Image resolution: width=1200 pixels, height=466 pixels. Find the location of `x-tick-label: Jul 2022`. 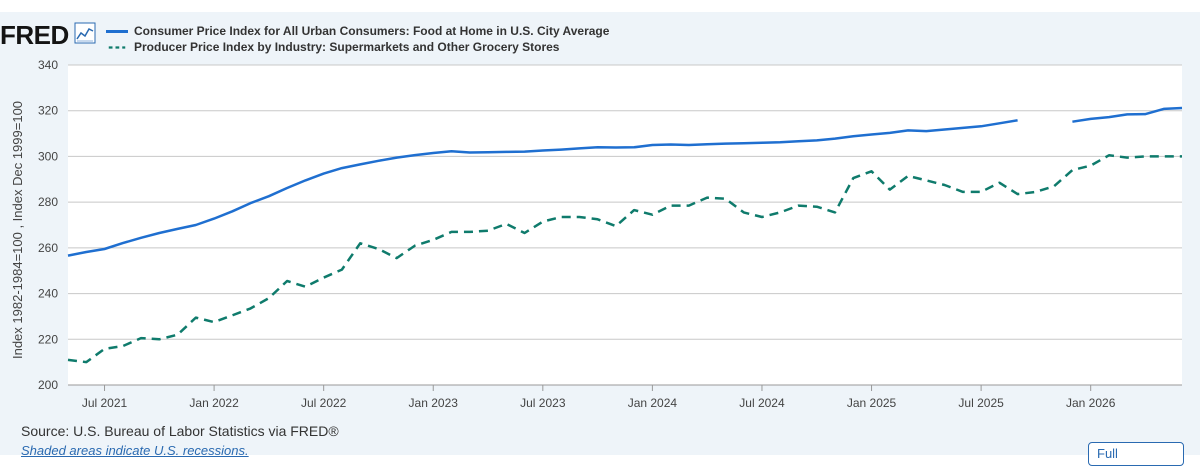

x-tick-label: Jul 2022 is located at coordinates (324, 403).